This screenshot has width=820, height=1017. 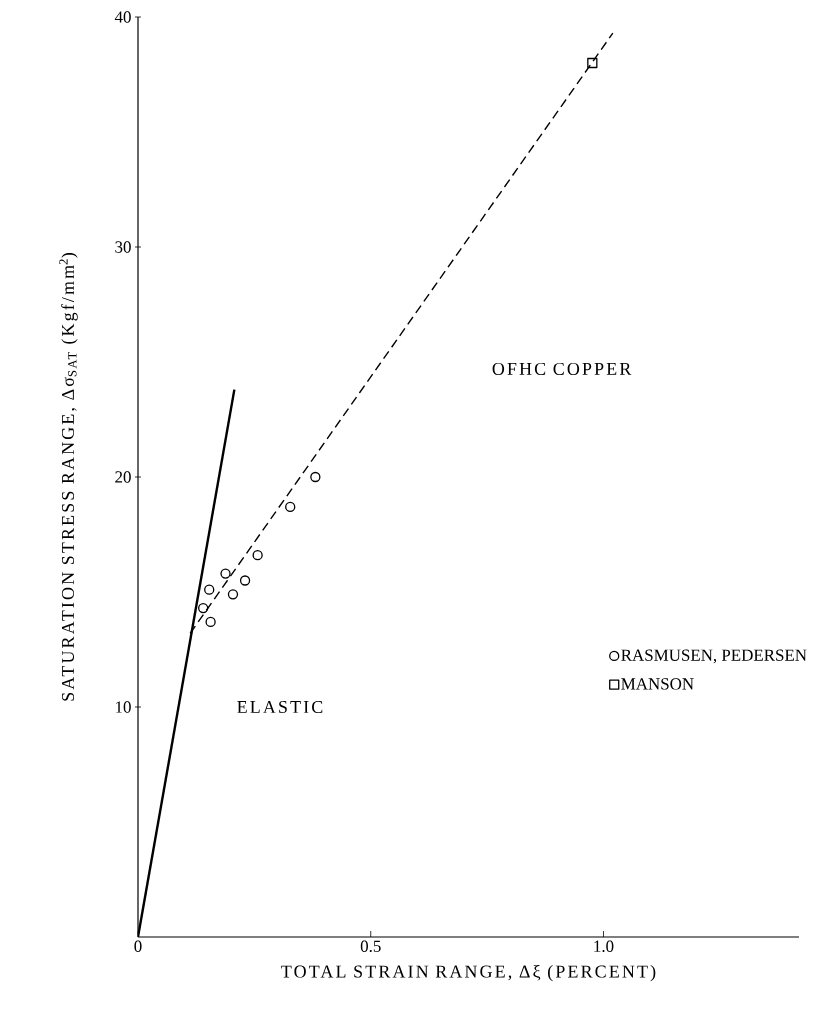 What do you see at coordinates (123, 707) in the screenshot?
I see `y-tick-label: 10` at bounding box center [123, 707].